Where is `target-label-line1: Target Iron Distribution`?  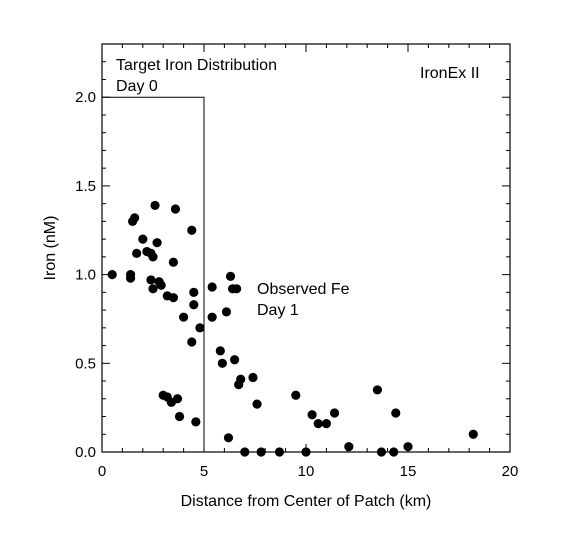
target-label-line1: Target Iron Distribution is located at coordinates (196, 65).